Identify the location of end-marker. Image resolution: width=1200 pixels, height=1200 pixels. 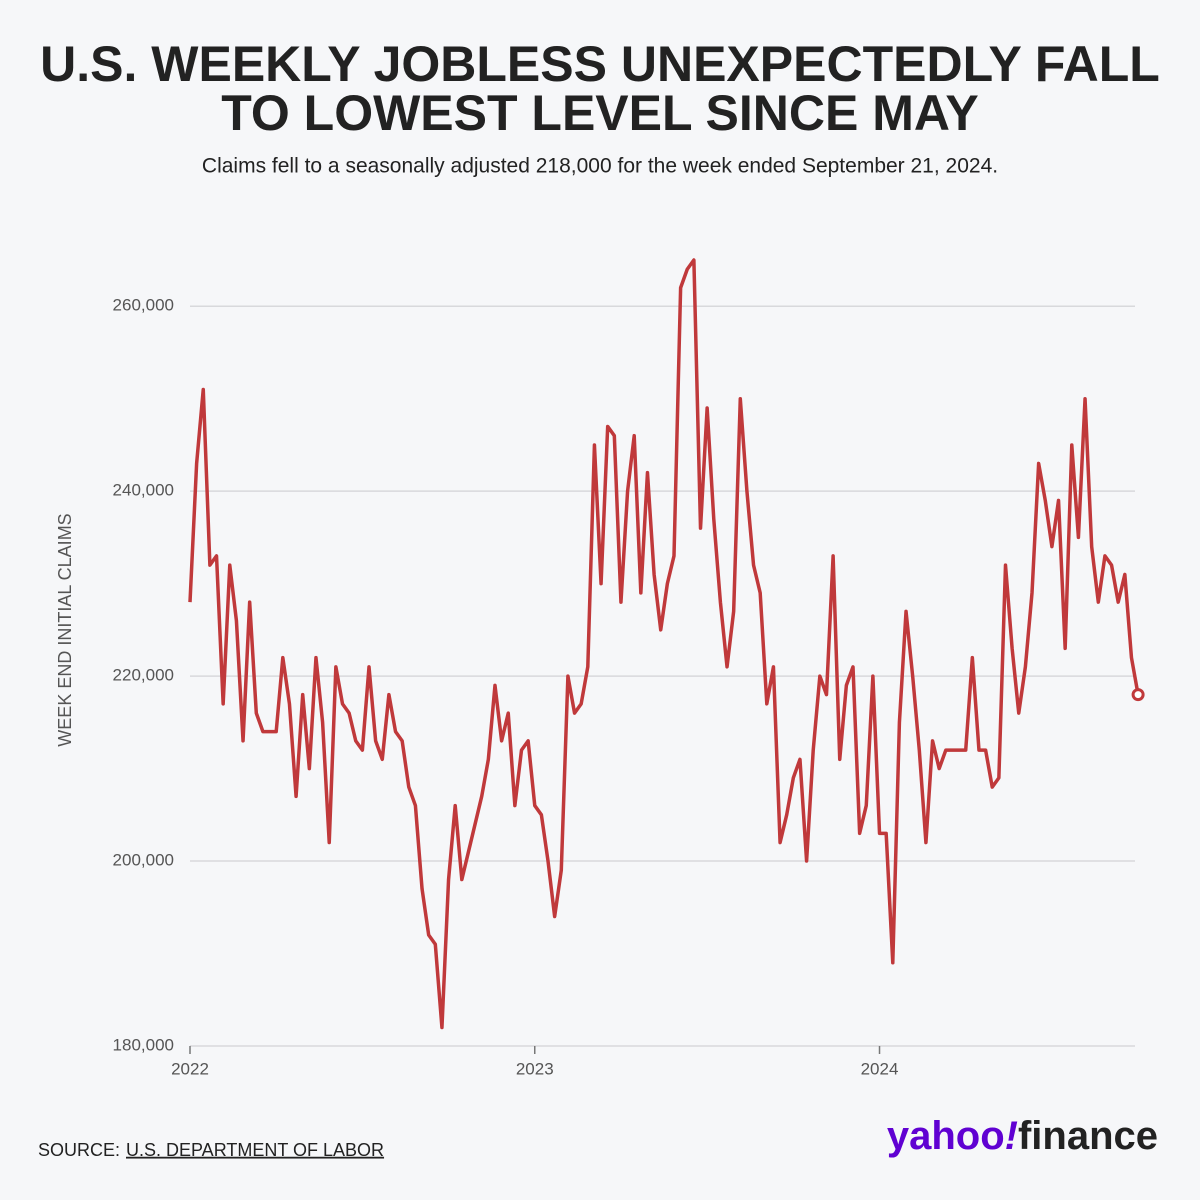
(1138, 695).